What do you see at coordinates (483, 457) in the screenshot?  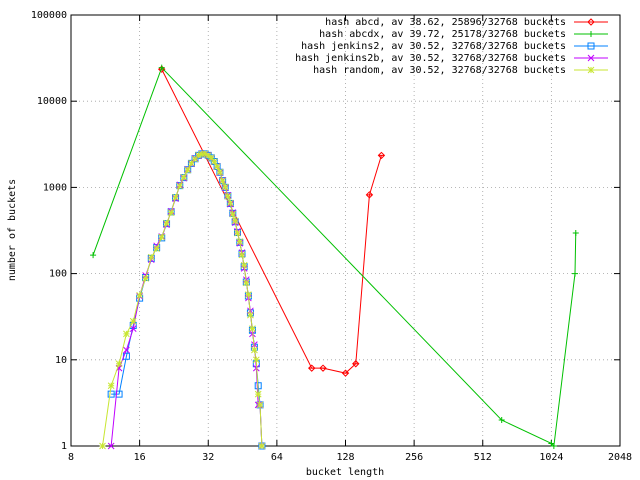 I see `x-tick-label: 512` at bounding box center [483, 457].